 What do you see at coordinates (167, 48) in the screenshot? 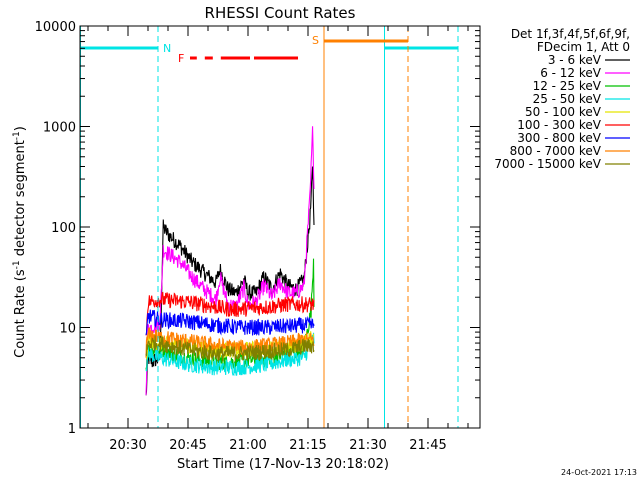
I see `night-flag-label: N` at bounding box center [167, 48].